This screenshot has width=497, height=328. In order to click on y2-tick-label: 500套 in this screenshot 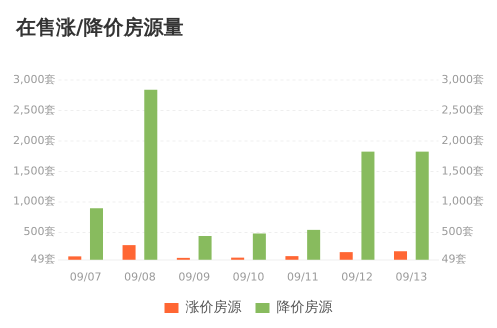, I will do `click(458, 231)`.